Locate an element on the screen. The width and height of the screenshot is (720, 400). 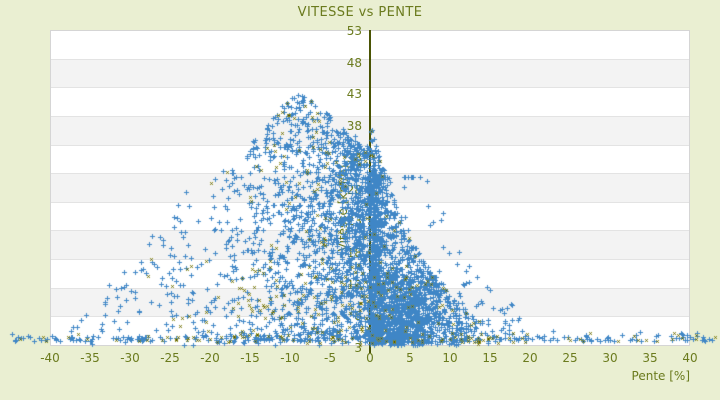
y-tick-label: 33 is located at coordinates (354, 157).